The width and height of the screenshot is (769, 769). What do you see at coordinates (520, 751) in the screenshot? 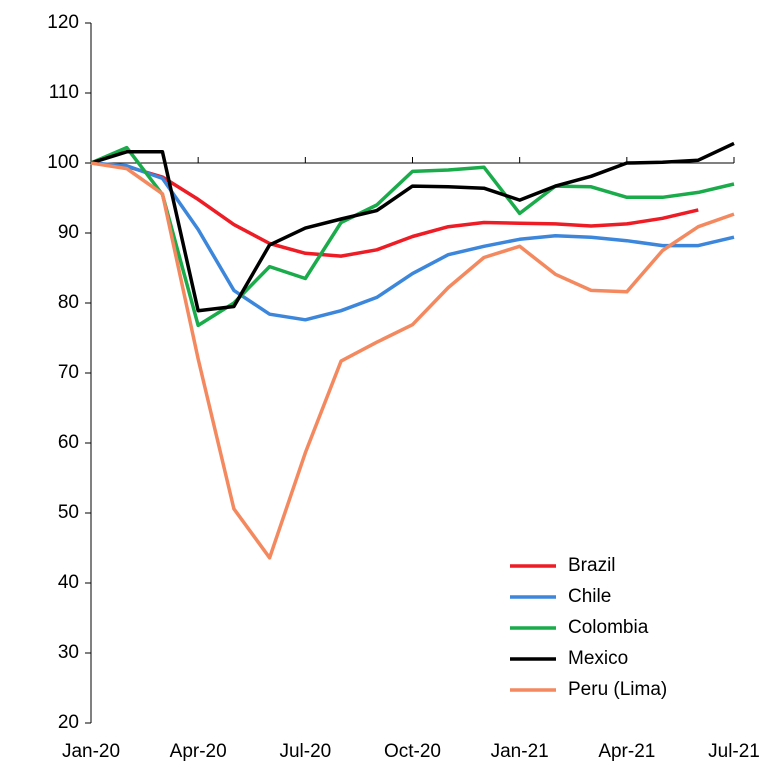
I see `x-tick-label: Jan-21` at bounding box center [520, 751].